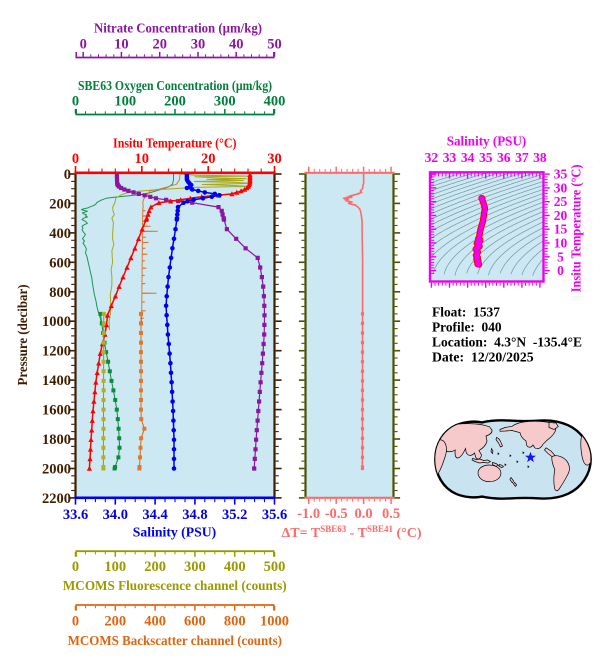  I want to click on svg-text: -0.5, so click(336, 514).